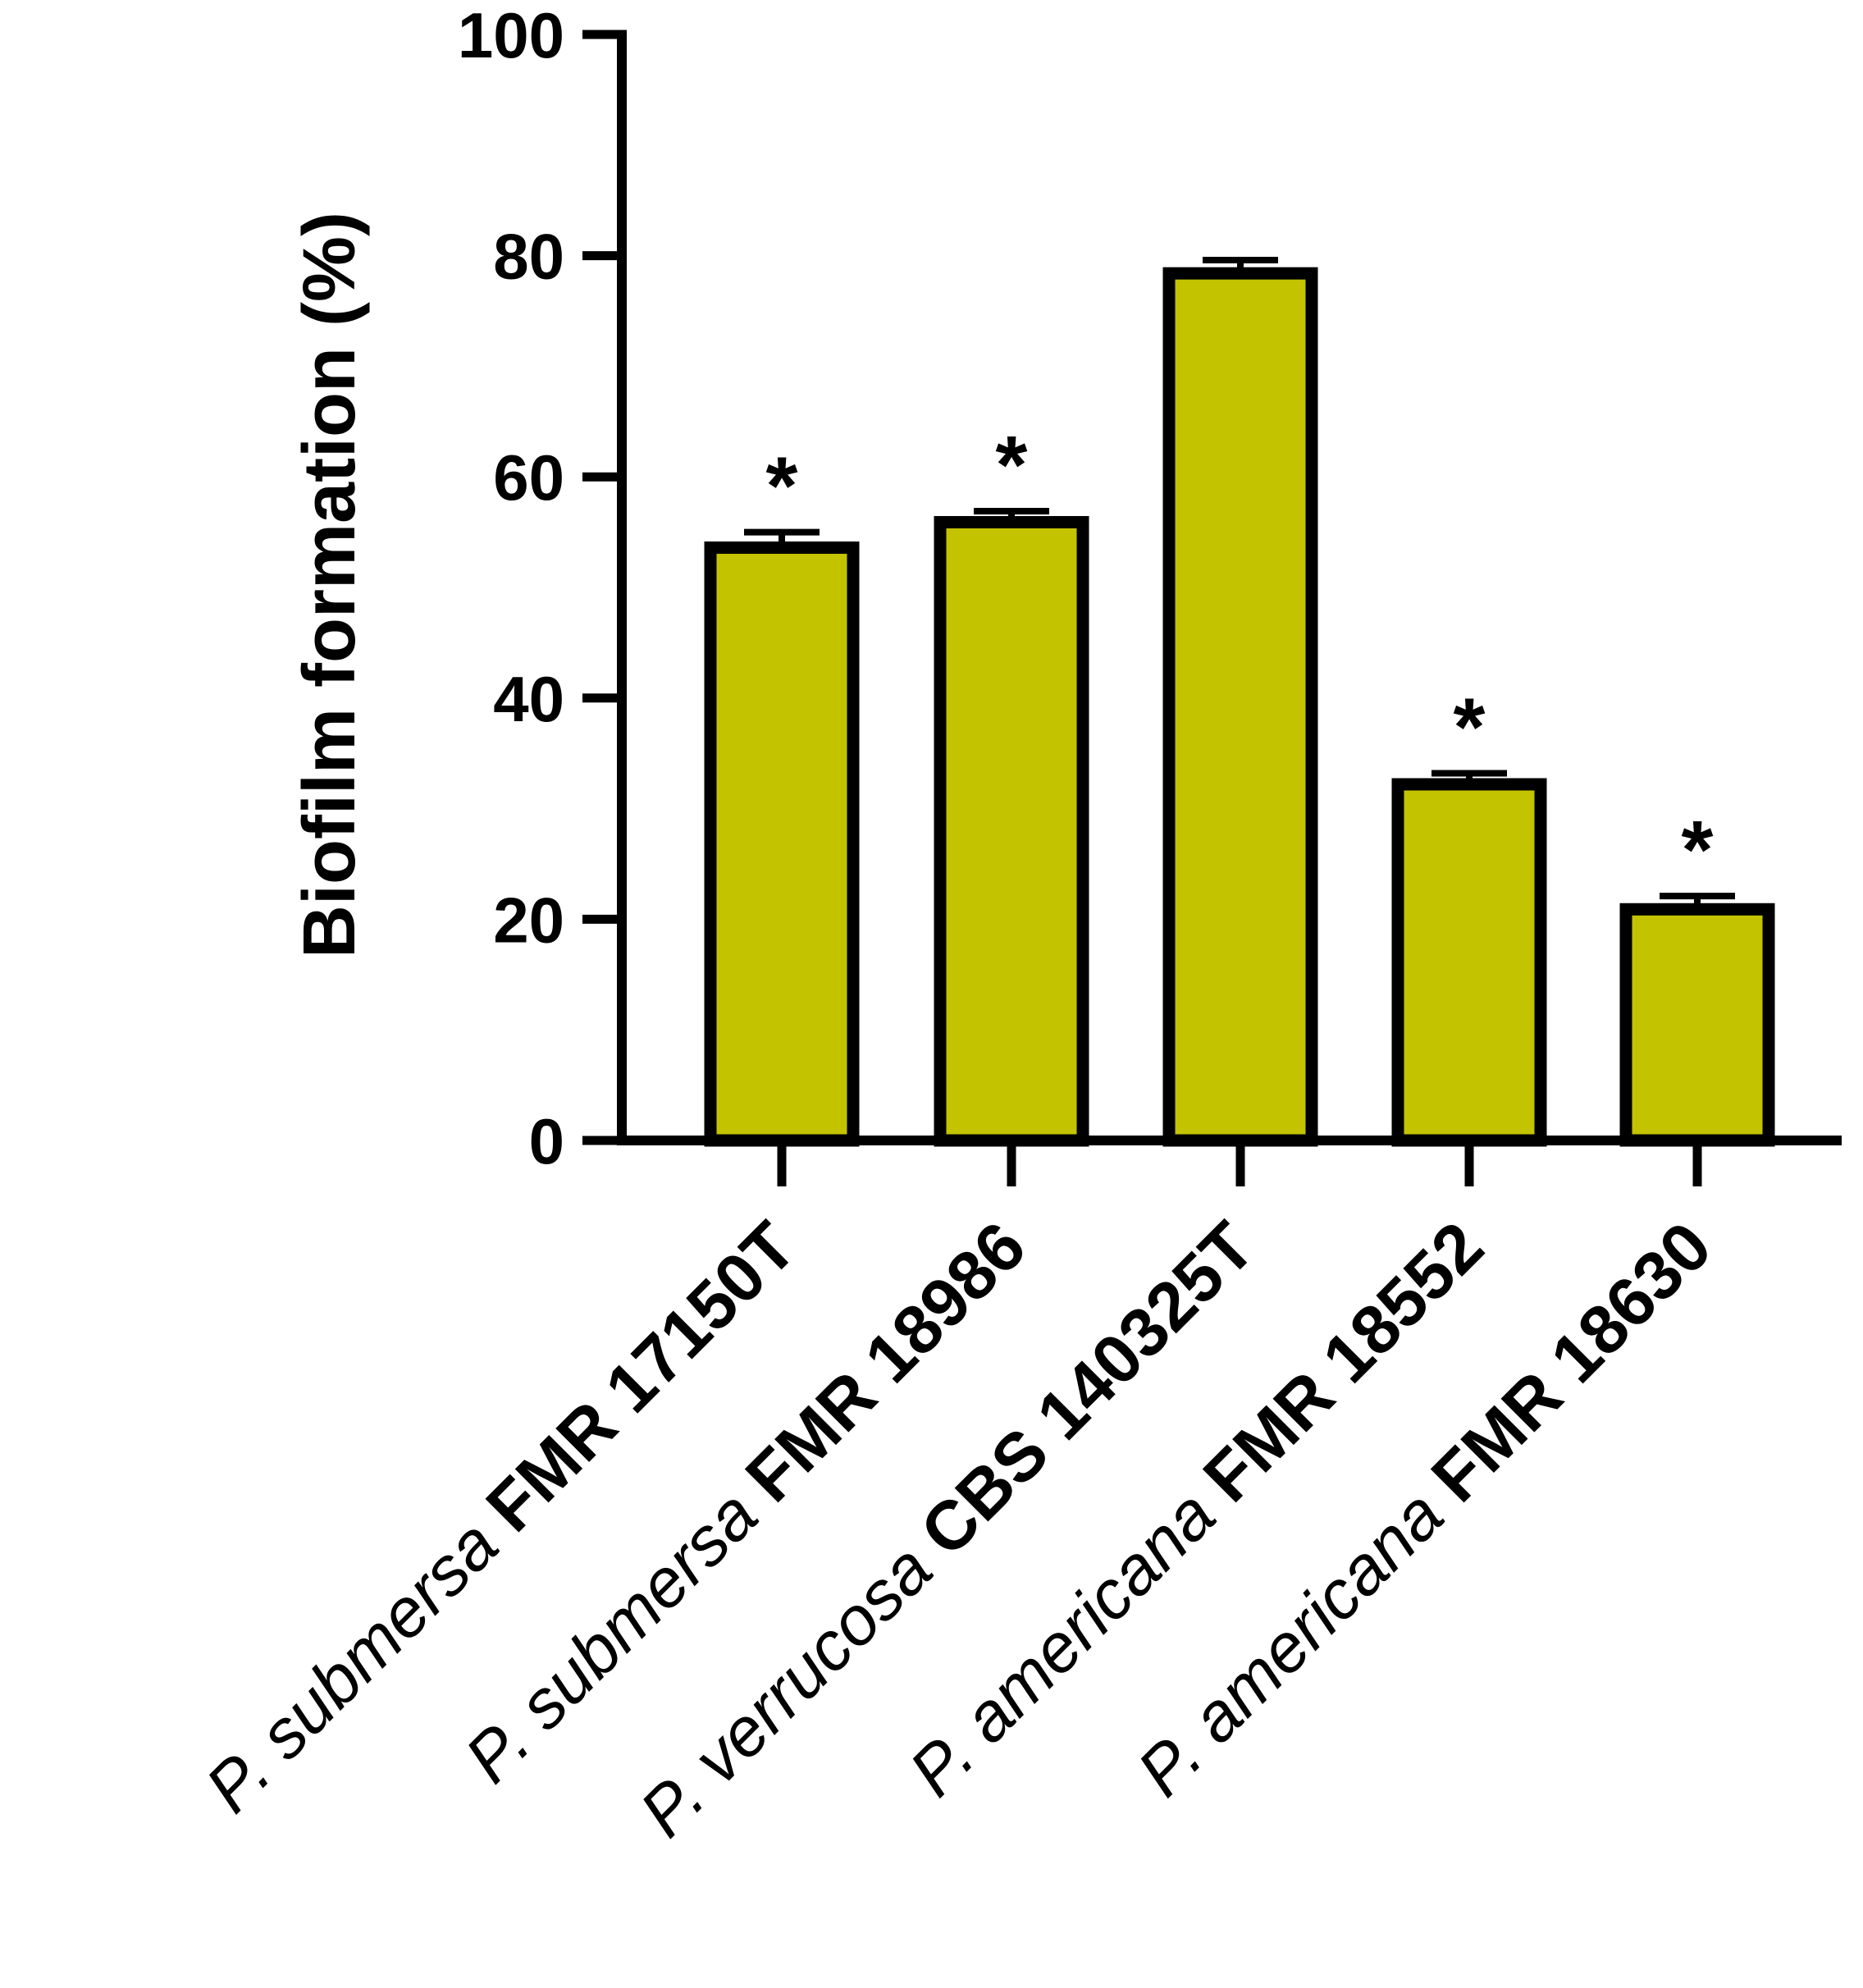  I want to click on x-axis, so click(1230, 1161).